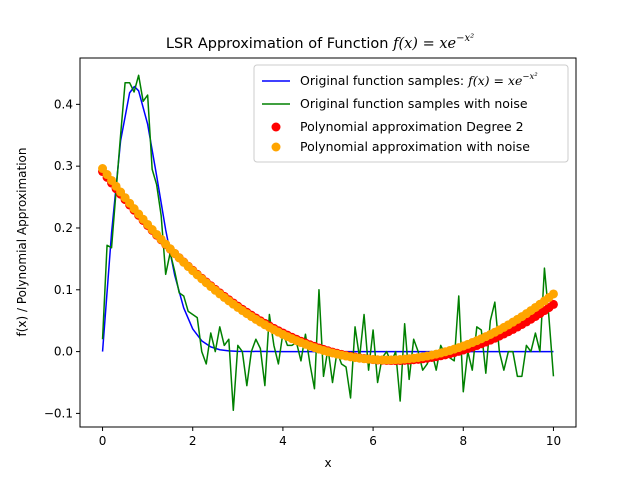 The width and height of the screenshot is (640, 480). Describe the element at coordinates (414, 103) in the screenshot. I see `legend-label-noise: Original function samples with noise` at that location.